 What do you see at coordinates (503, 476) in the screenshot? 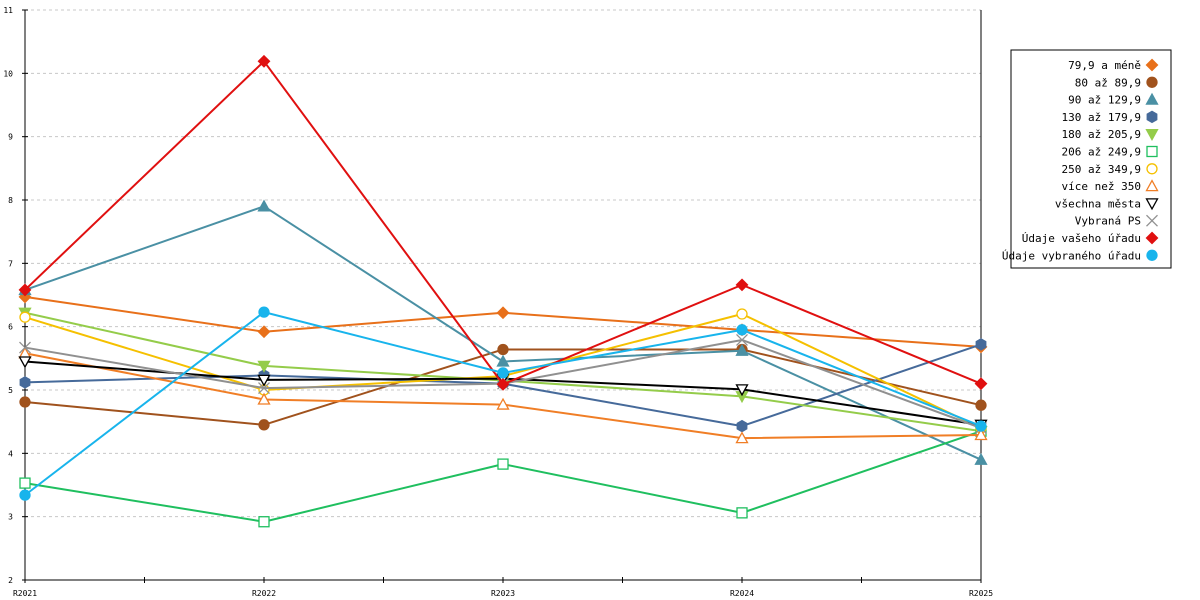
I see `series-5-line` at bounding box center [503, 476].